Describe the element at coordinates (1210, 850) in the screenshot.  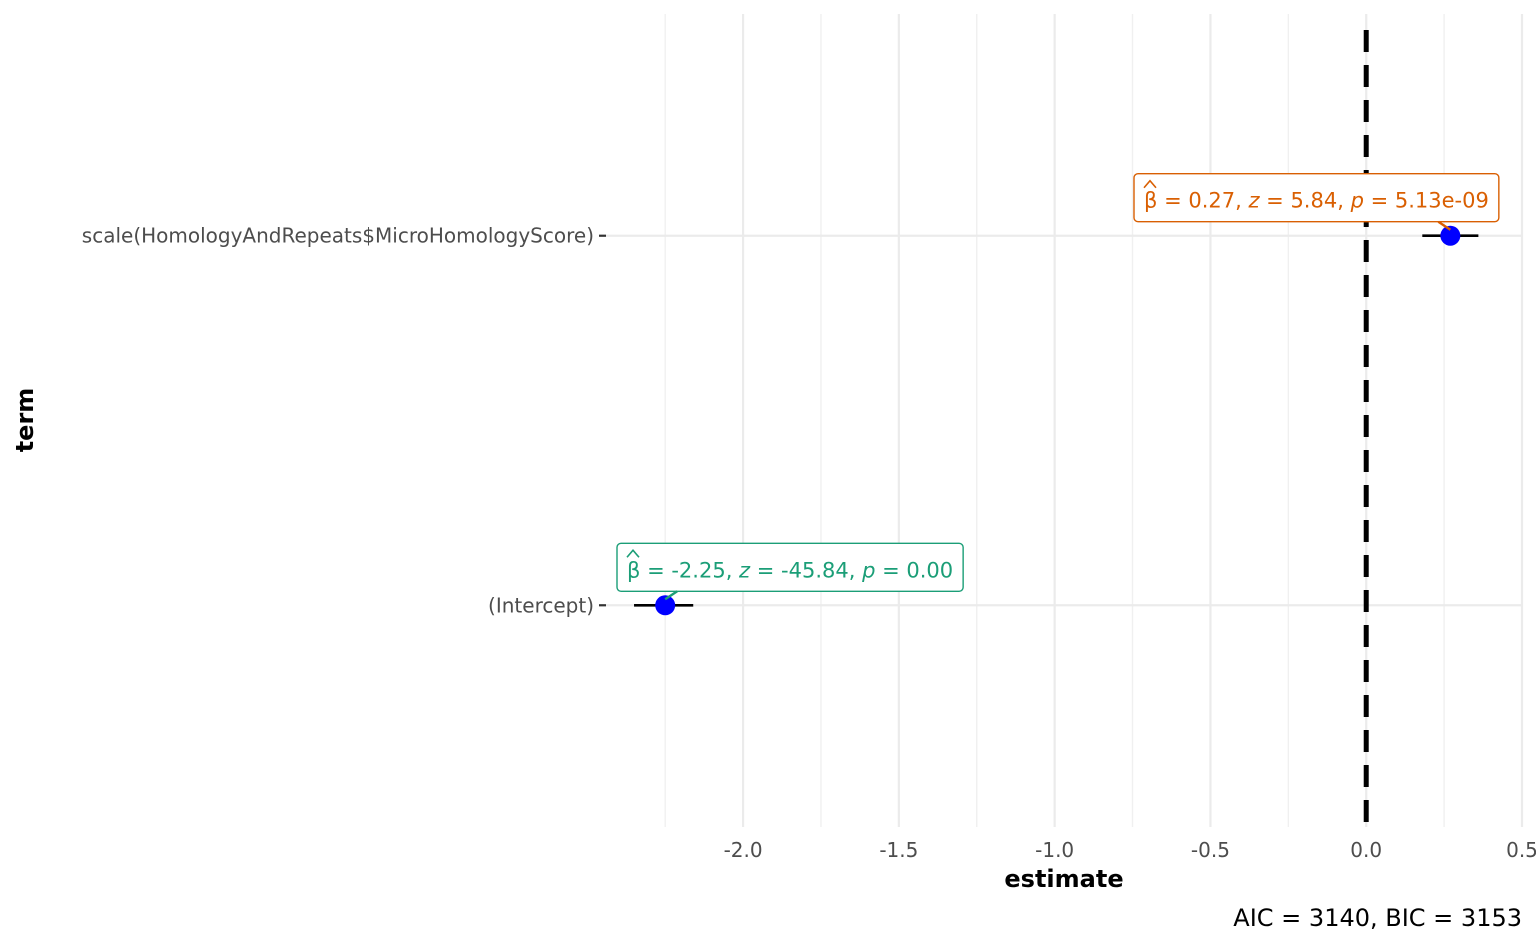
I see `x-tick-label: -0.5` at that location.